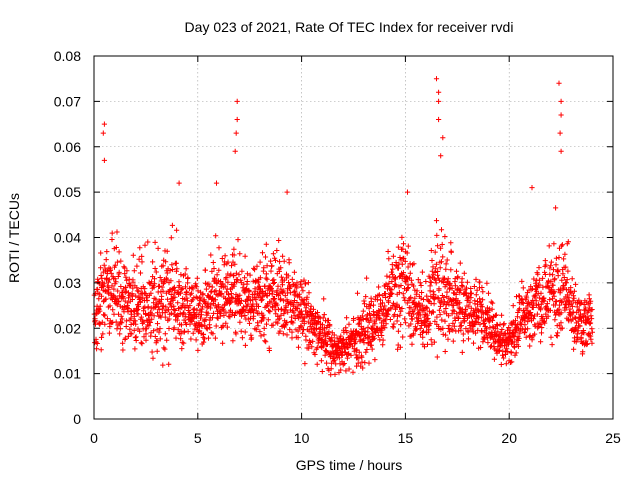 The width and height of the screenshot is (640, 480). I want to click on x-tick-label: 25, so click(613, 438).